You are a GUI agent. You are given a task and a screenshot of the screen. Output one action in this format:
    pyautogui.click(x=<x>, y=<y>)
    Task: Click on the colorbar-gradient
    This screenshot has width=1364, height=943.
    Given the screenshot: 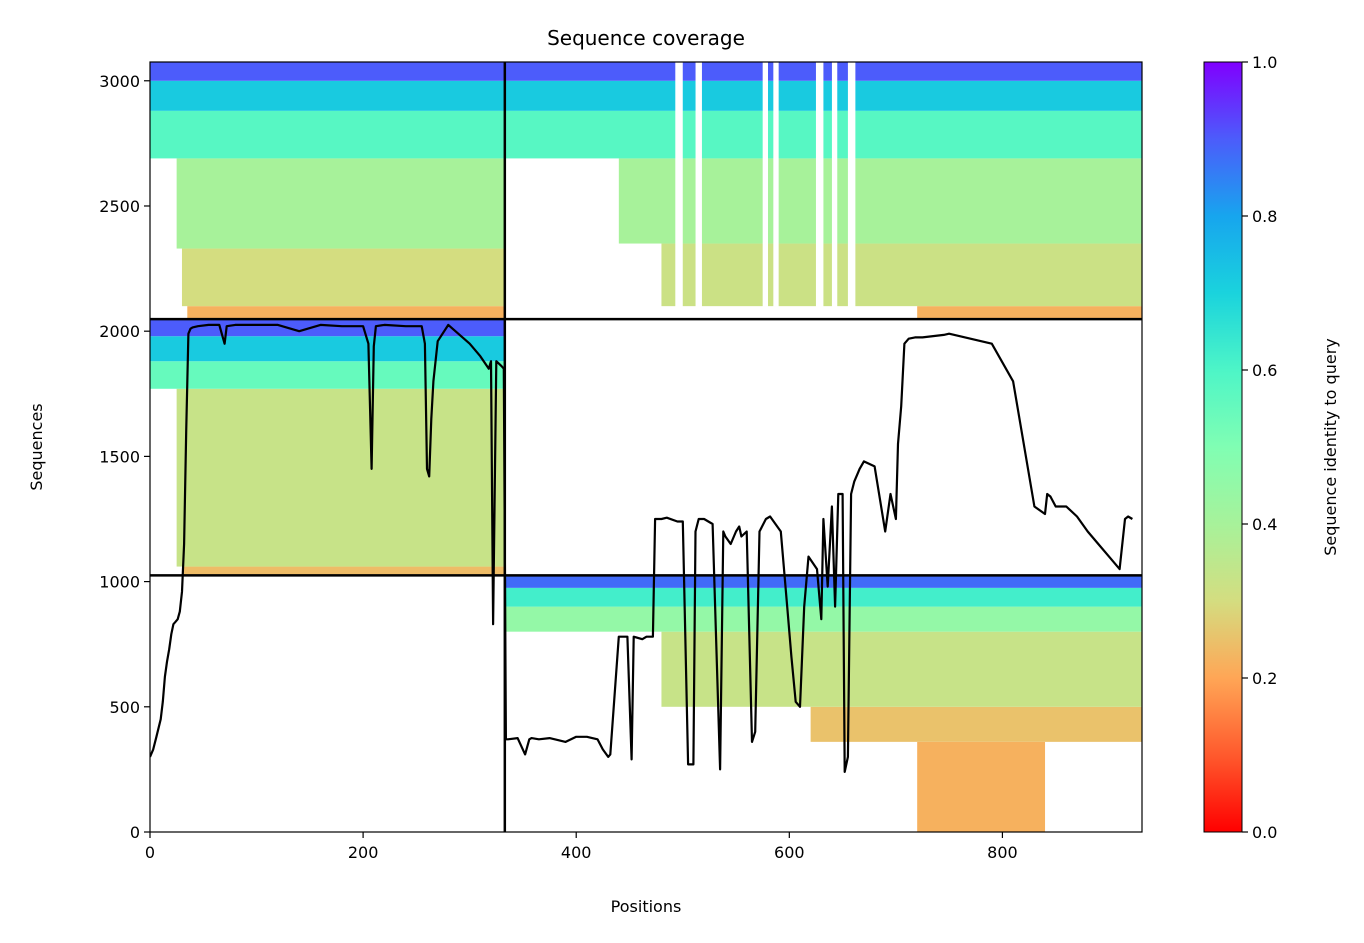 What is the action you would take?
    pyautogui.click(x=1223, y=447)
    